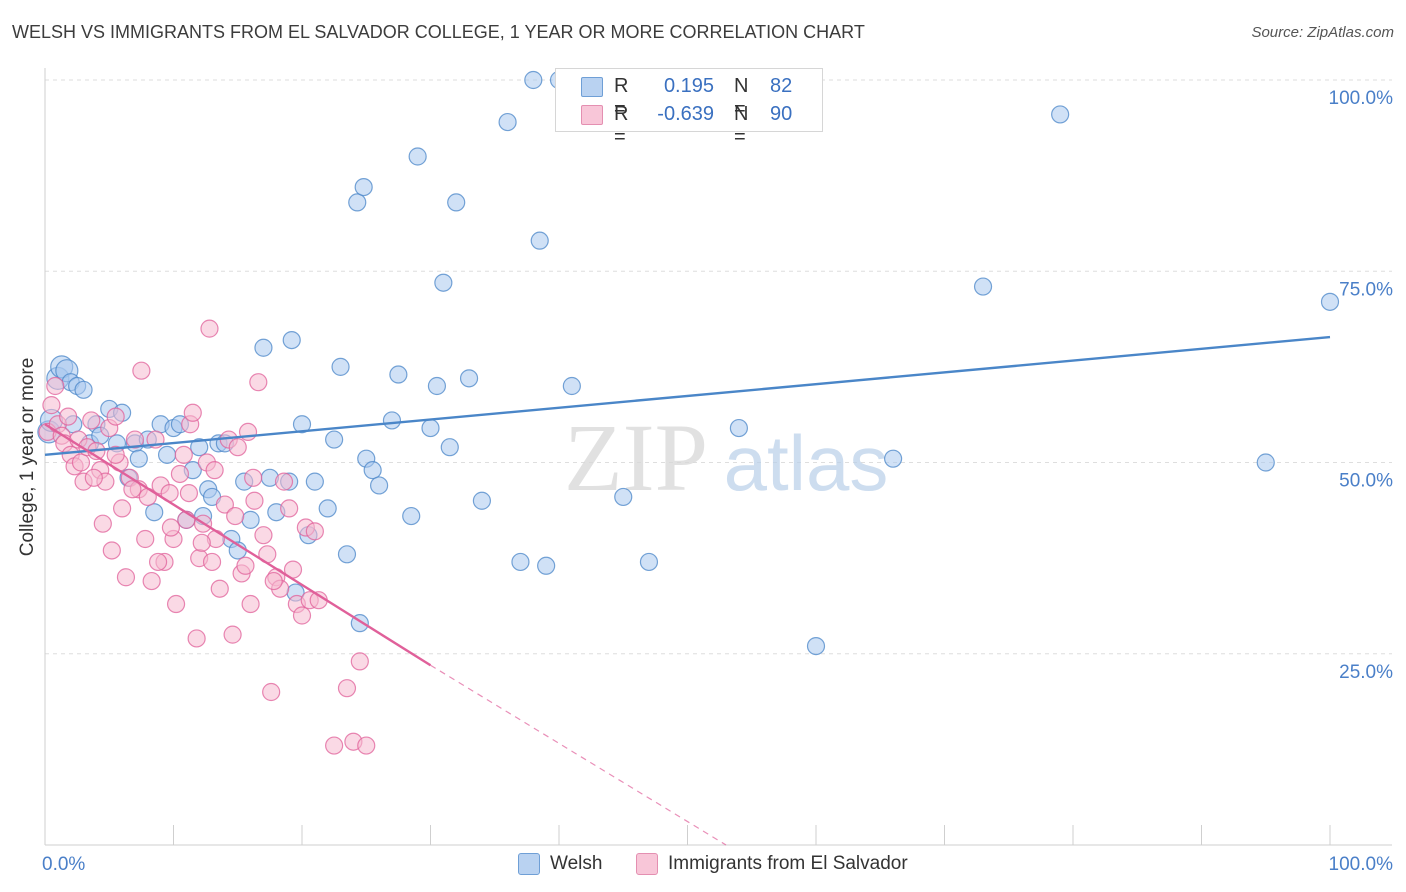  What do you see at coordinates (63, 864) in the screenshot?
I see `x-tick-label-min: 0.0%` at bounding box center [63, 864].